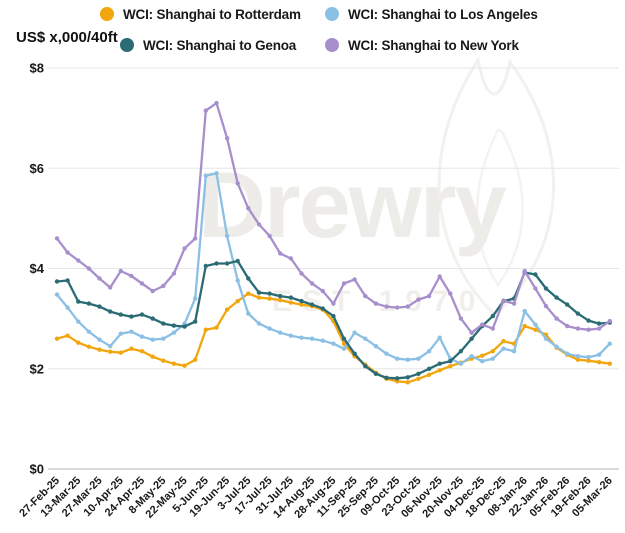 The width and height of the screenshot is (625, 533). Describe the element at coordinates (443, 14) in the screenshot. I see `legend-label: WCI: Shanghai to Los Angeles` at that location.